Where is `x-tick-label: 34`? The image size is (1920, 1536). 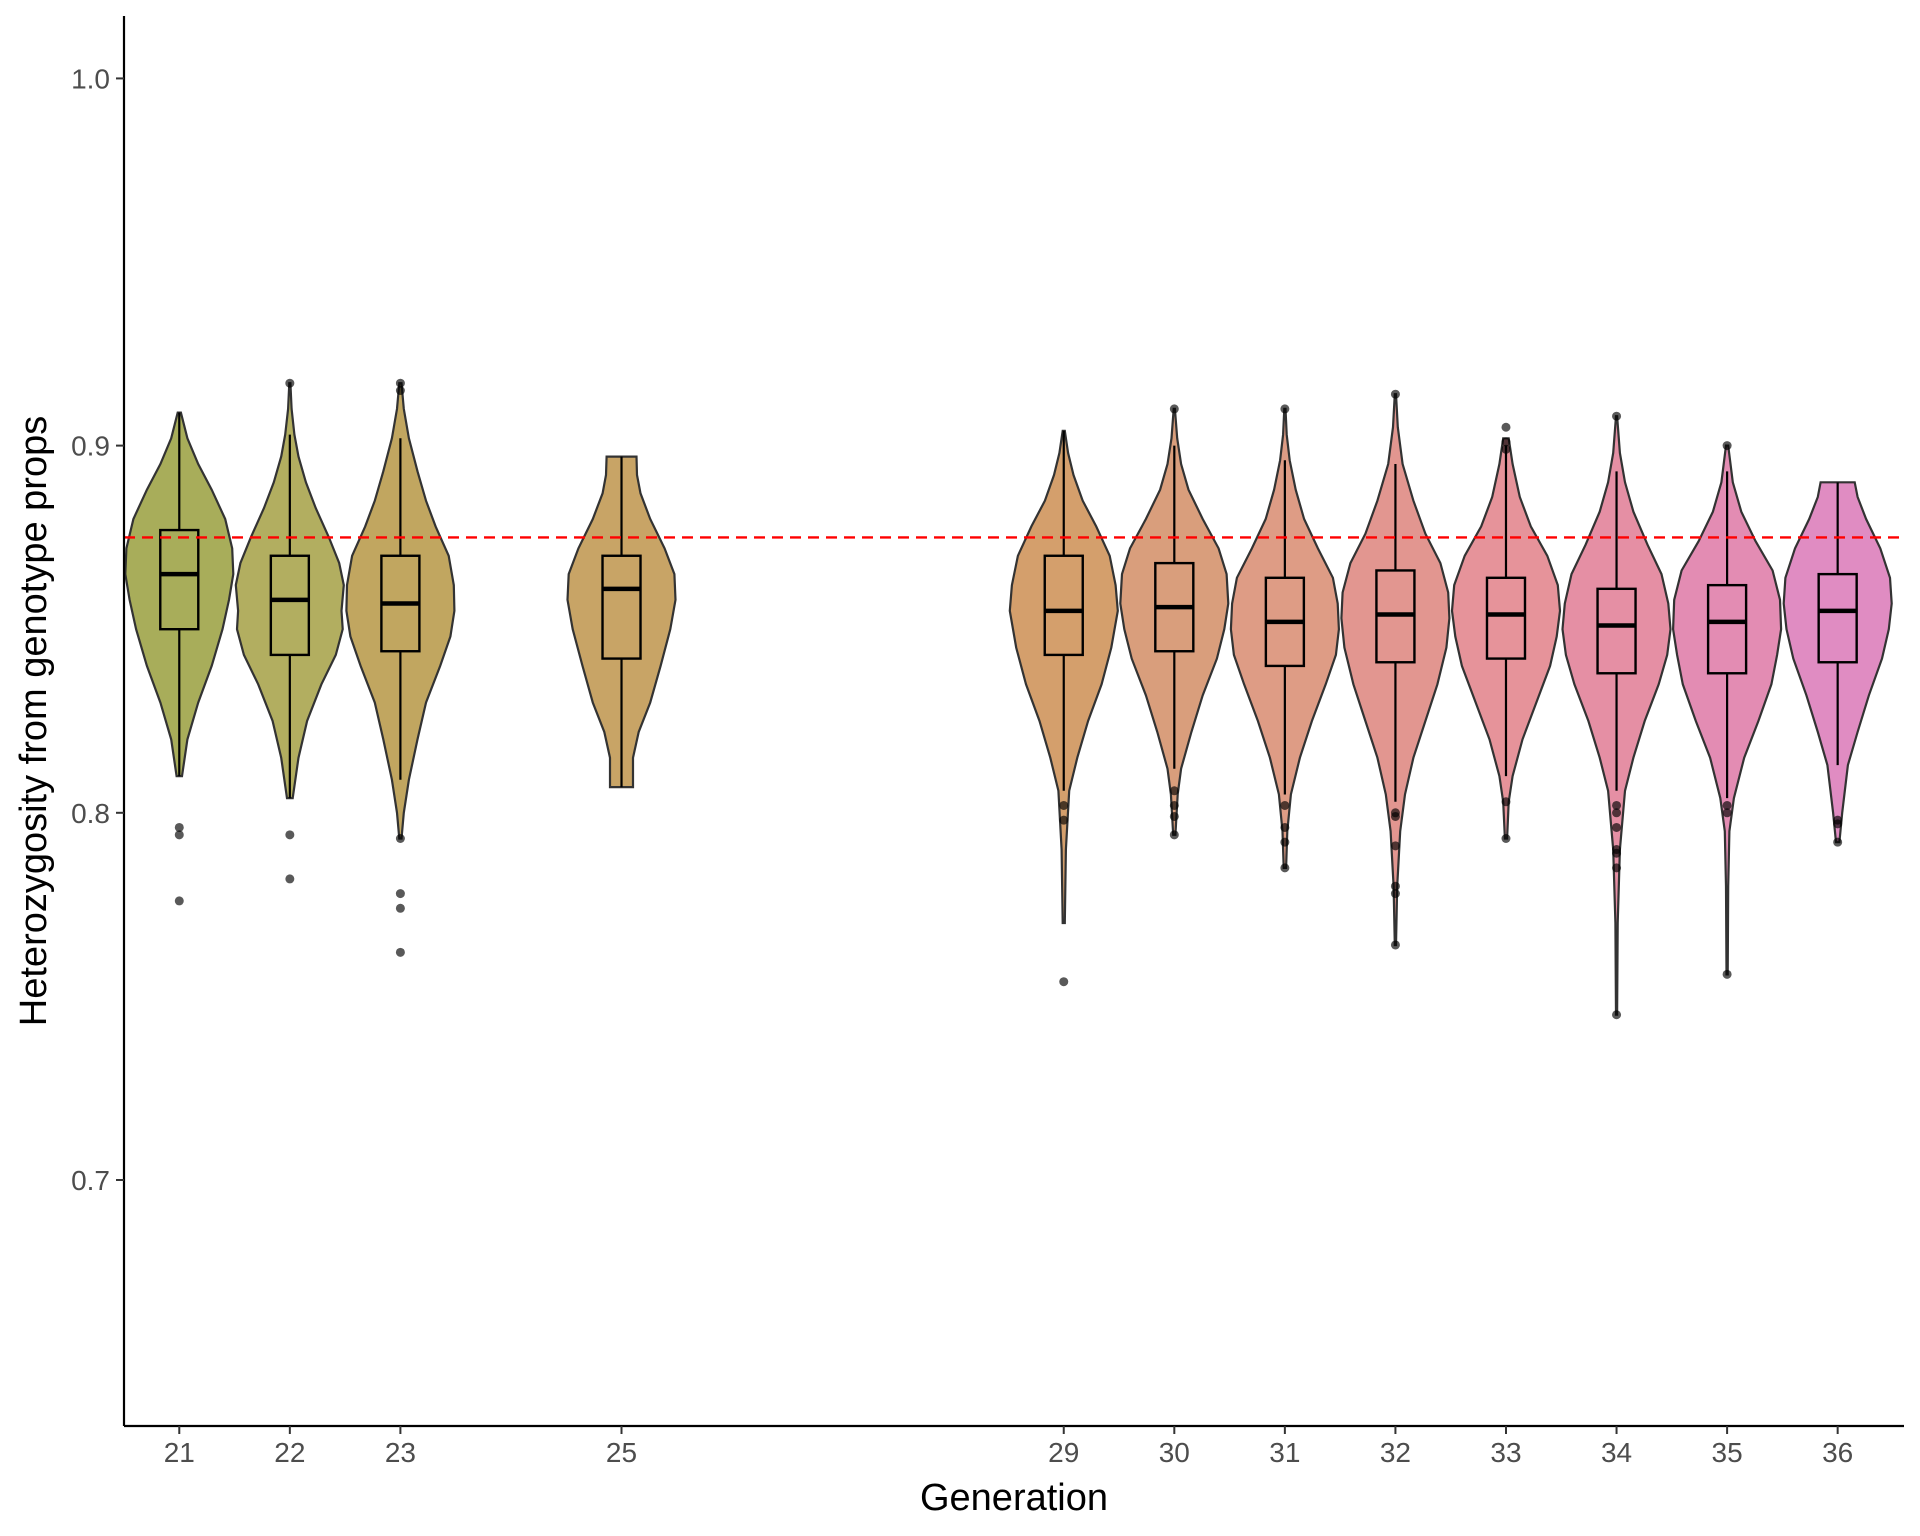 x-tick-label: 34 is located at coordinates (1616, 1452).